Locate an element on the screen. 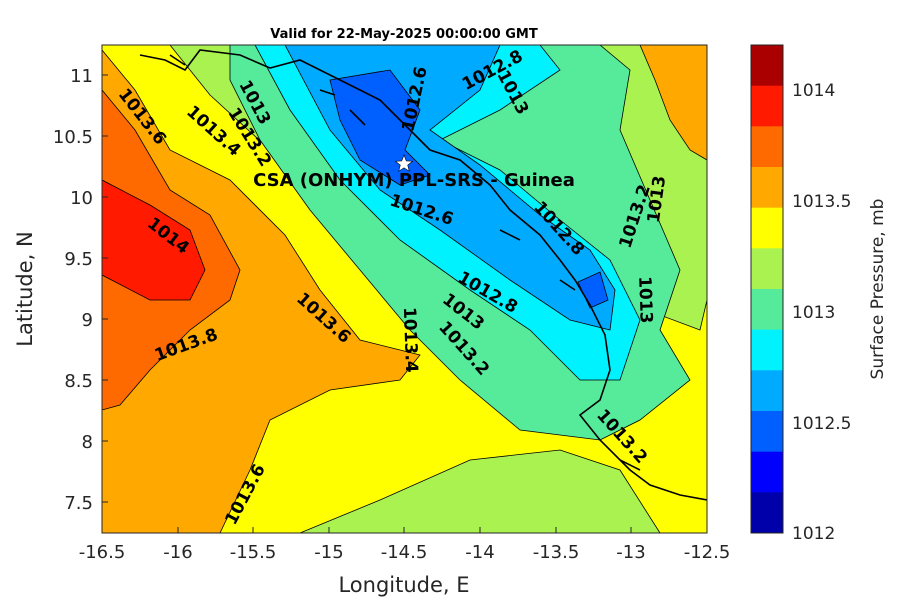 The height and width of the screenshot is (600, 900). contour-label: 1013.4 is located at coordinates (410, 340).